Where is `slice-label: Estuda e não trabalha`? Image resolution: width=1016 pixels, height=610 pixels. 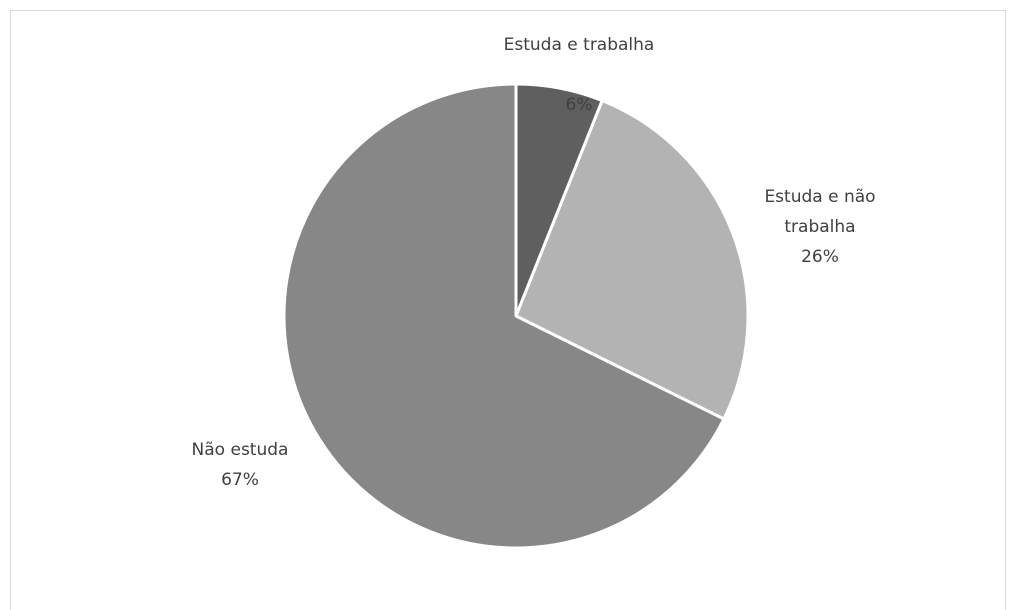 slice-label: Estuda e não trabalha is located at coordinates (819, 212).